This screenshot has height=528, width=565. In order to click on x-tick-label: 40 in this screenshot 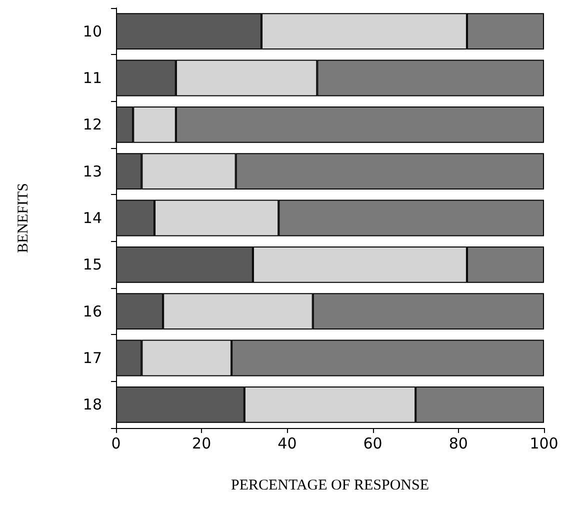, I will do `click(287, 443)`.